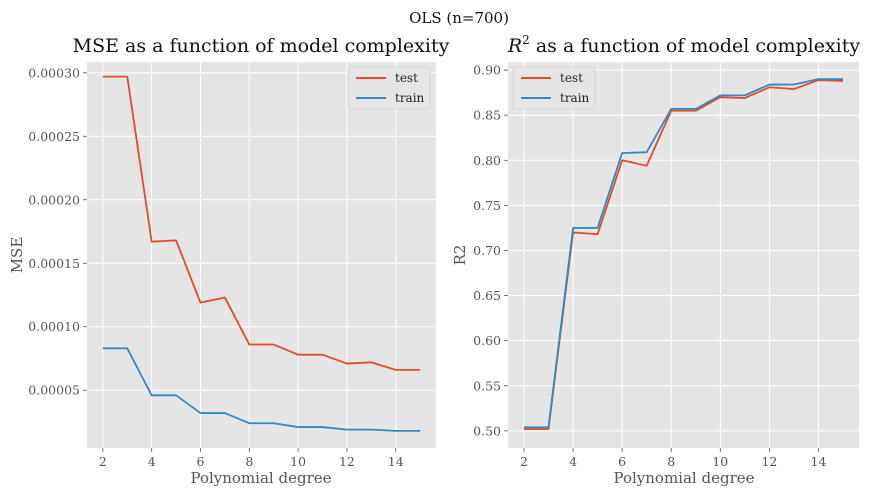 This screenshot has height=497, width=870. What do you see at coordinates (622, 461) in the screenshot?
I see `r2-x-tick-label-2: 6` at bounding box center [622, 461].